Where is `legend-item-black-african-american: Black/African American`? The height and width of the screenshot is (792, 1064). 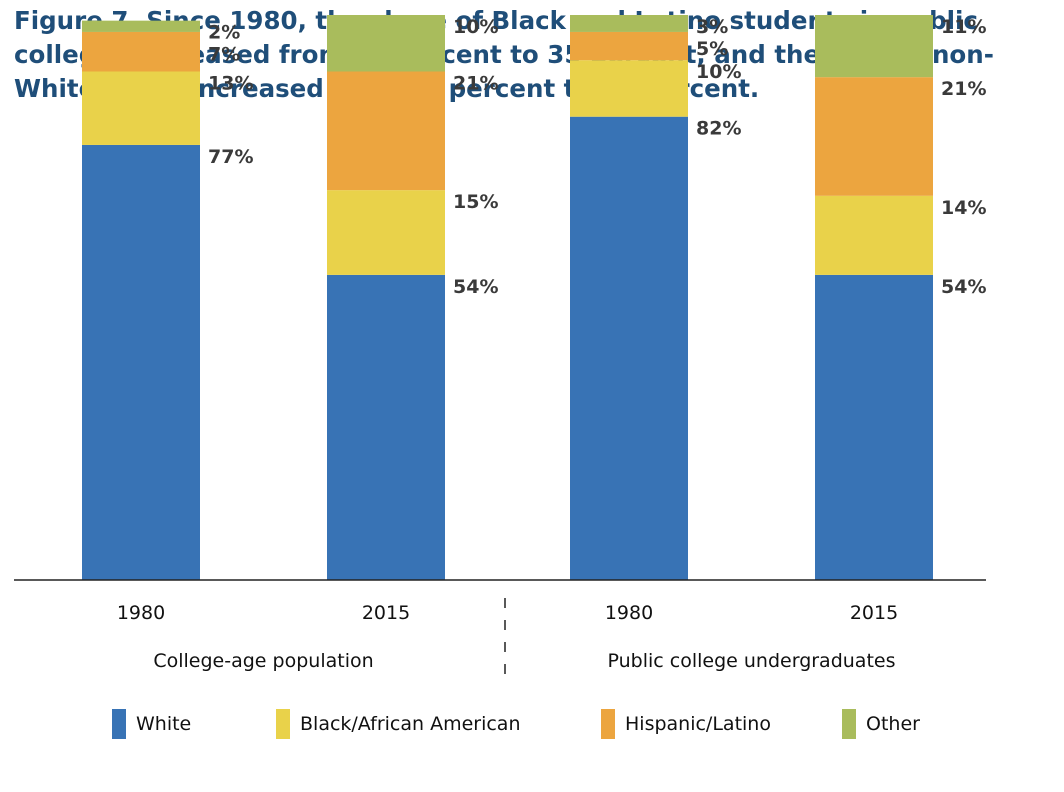
legend-item-black-african-american: Black/African American is located at coordinates (398, 724).